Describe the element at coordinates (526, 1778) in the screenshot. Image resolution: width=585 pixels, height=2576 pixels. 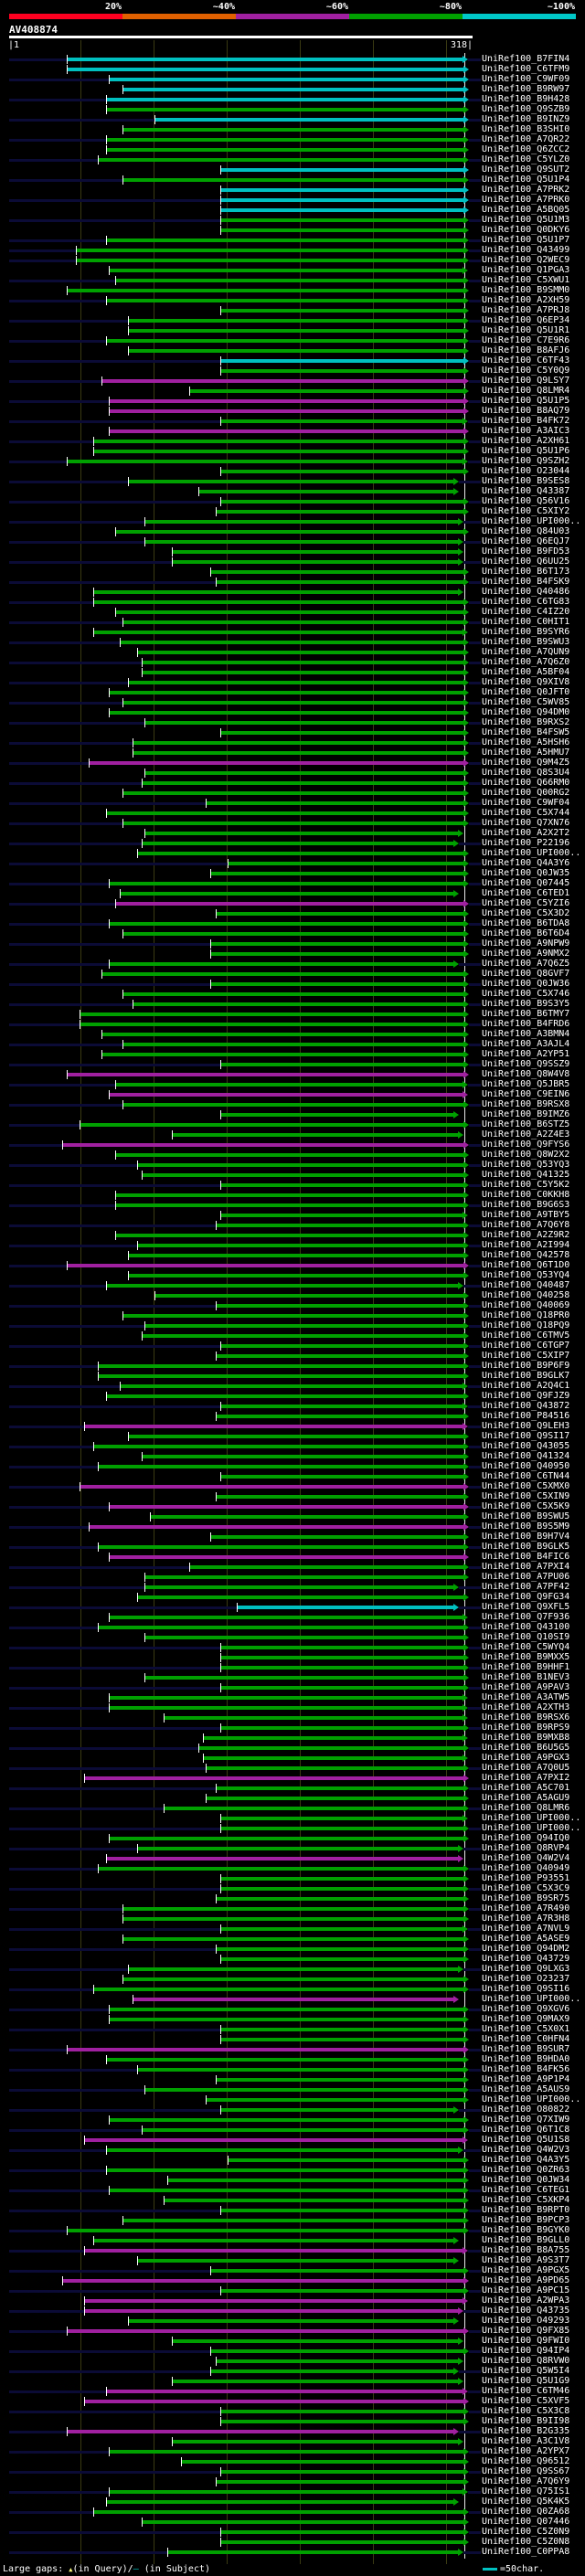
I see `hit-label: UniRef100_A7PXI2` at that location.